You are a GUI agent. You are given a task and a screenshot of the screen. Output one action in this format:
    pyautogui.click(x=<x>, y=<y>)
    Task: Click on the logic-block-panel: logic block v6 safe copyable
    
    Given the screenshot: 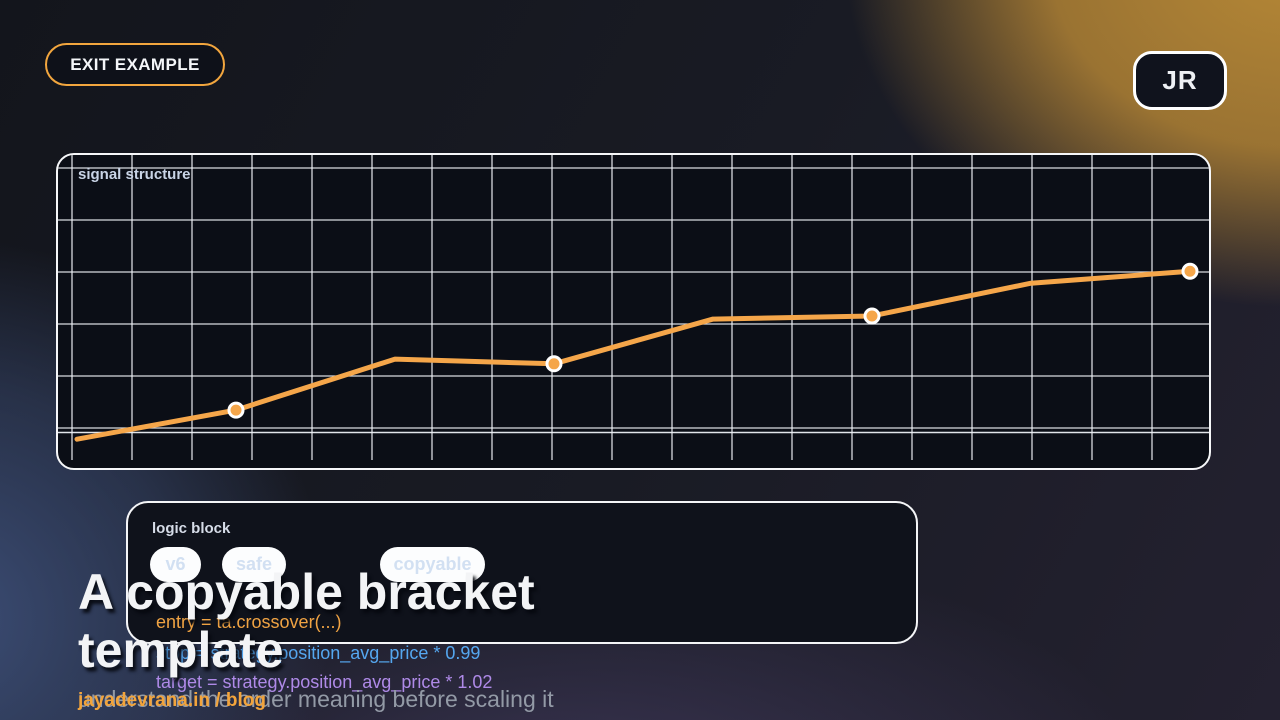 What is the action you would take?
    pyautogui.click(x=522, y=572)
    